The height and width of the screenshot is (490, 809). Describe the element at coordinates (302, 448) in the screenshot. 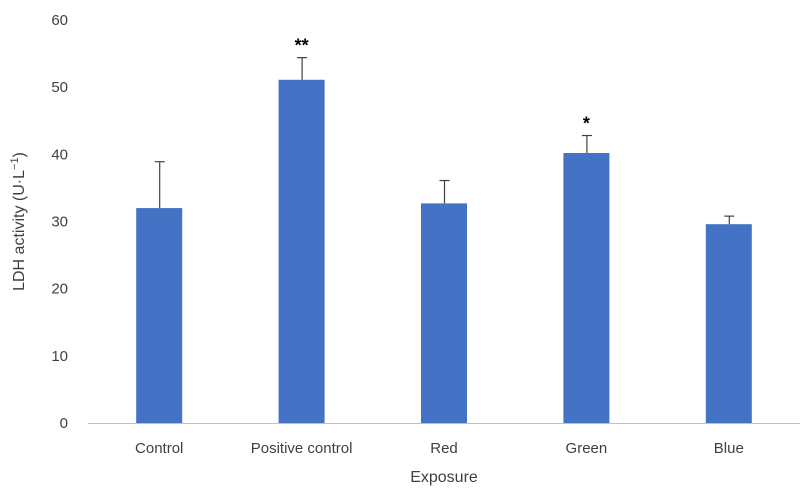

I see `x-tick-label: Positive control` at that location.